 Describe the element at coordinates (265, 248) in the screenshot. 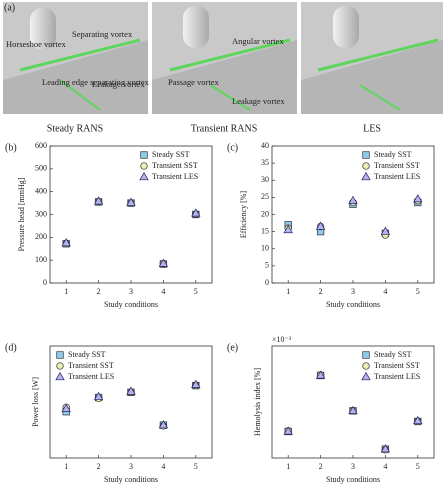

I see `y-tick-label: 10` at that location.